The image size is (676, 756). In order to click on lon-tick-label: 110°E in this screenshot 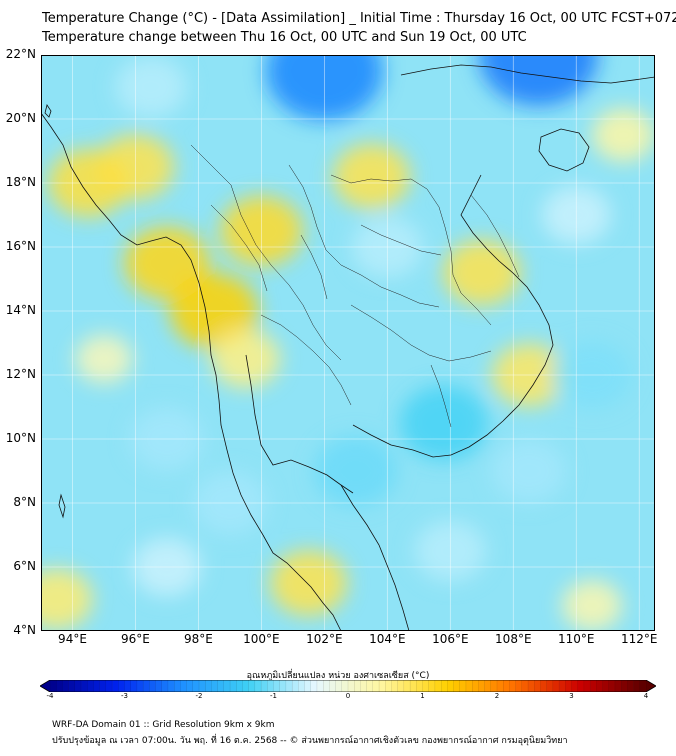, I will do `click(576, 639)`.